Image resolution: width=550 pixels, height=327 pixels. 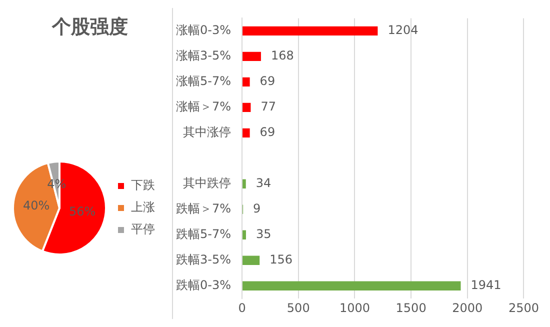 What do you see at coordinates (242, 307) in the screenshot?
I see `x-tick-label: 0` at bounding box center [242, 307].